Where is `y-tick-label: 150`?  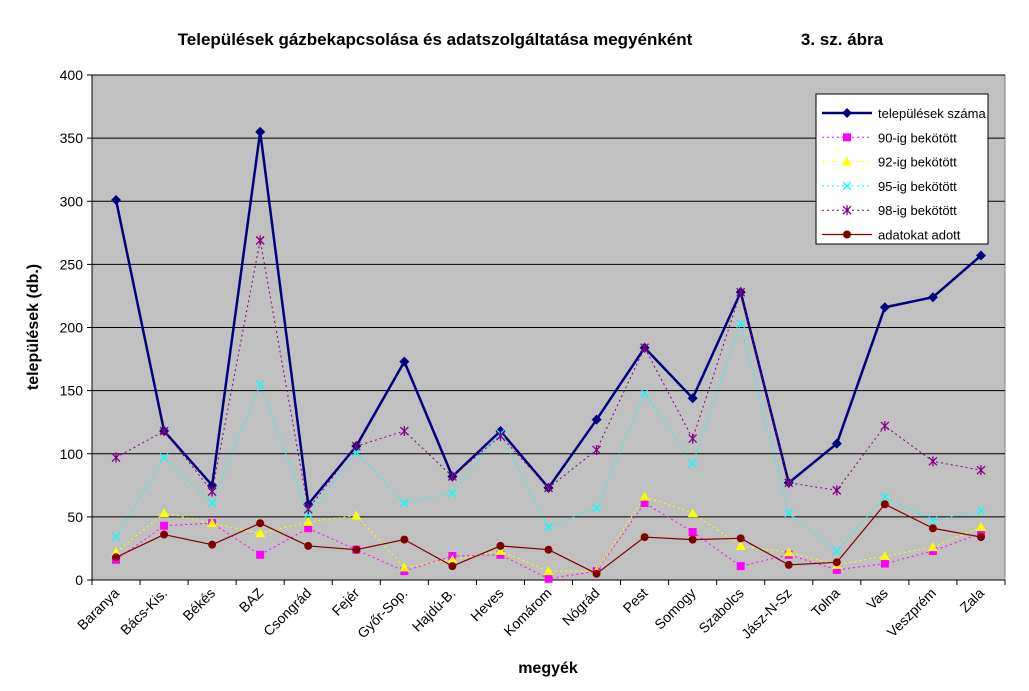 y-tick-label: 150 is located at coordinates (72, 391).